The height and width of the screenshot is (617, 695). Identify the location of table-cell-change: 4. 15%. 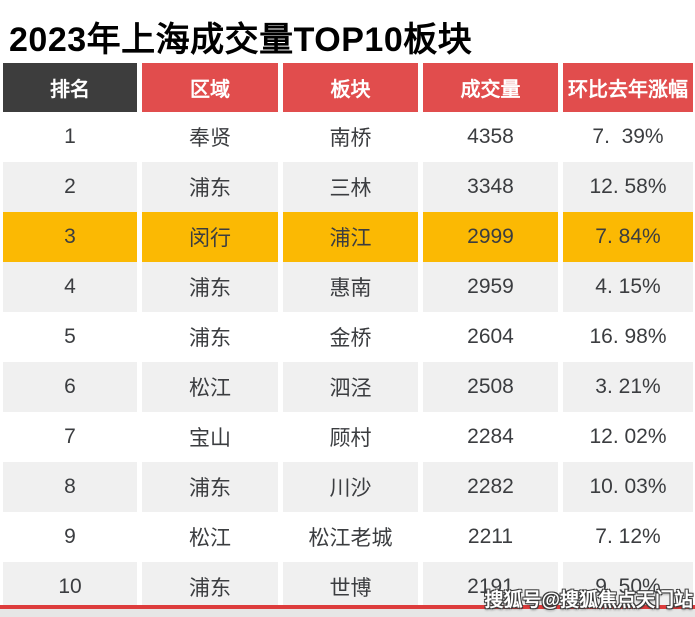
(628, 287).